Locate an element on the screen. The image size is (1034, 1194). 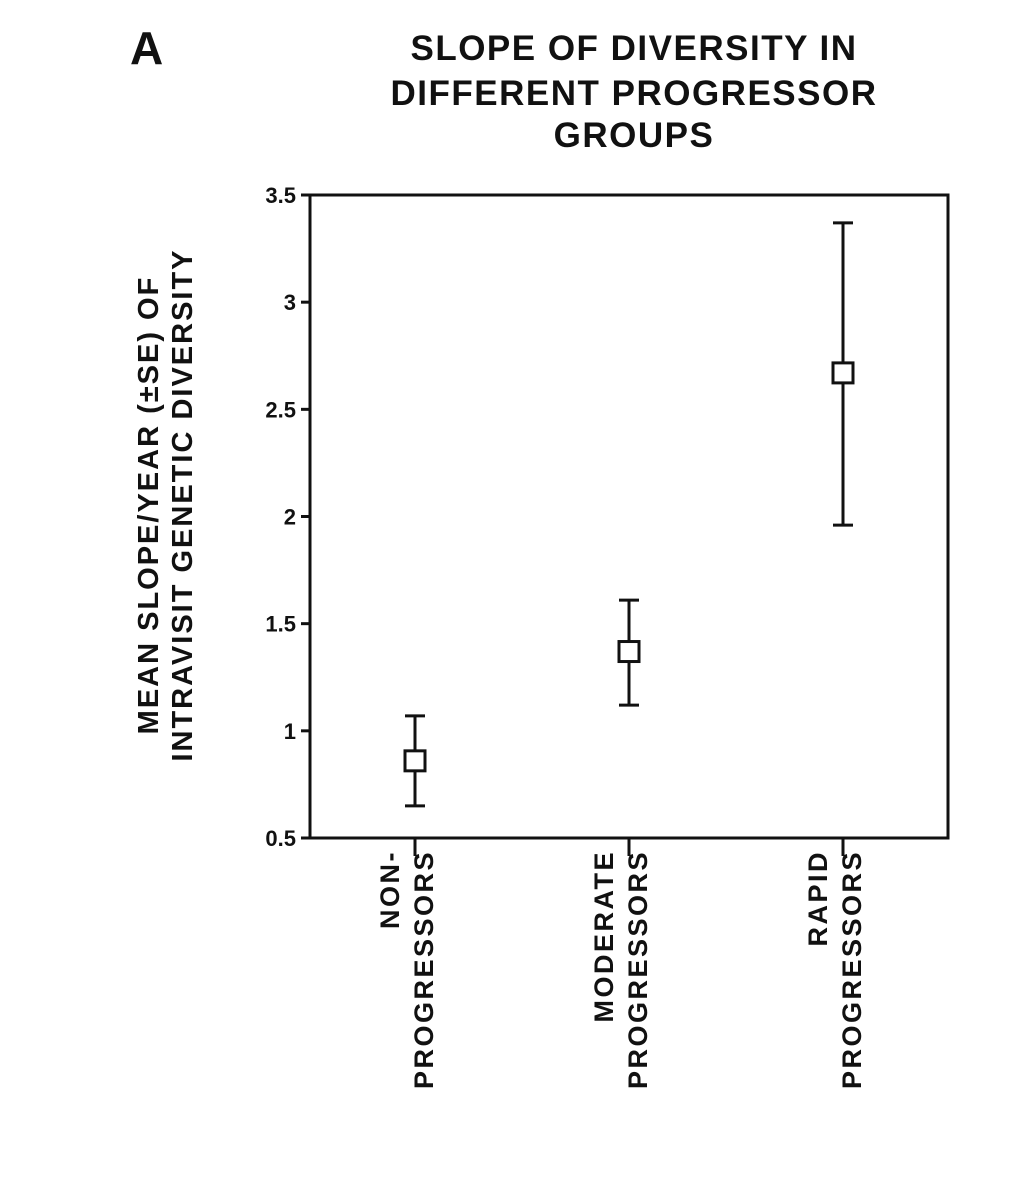
chart-title-line-3: GROUPS is located at coordinates (634, 135).